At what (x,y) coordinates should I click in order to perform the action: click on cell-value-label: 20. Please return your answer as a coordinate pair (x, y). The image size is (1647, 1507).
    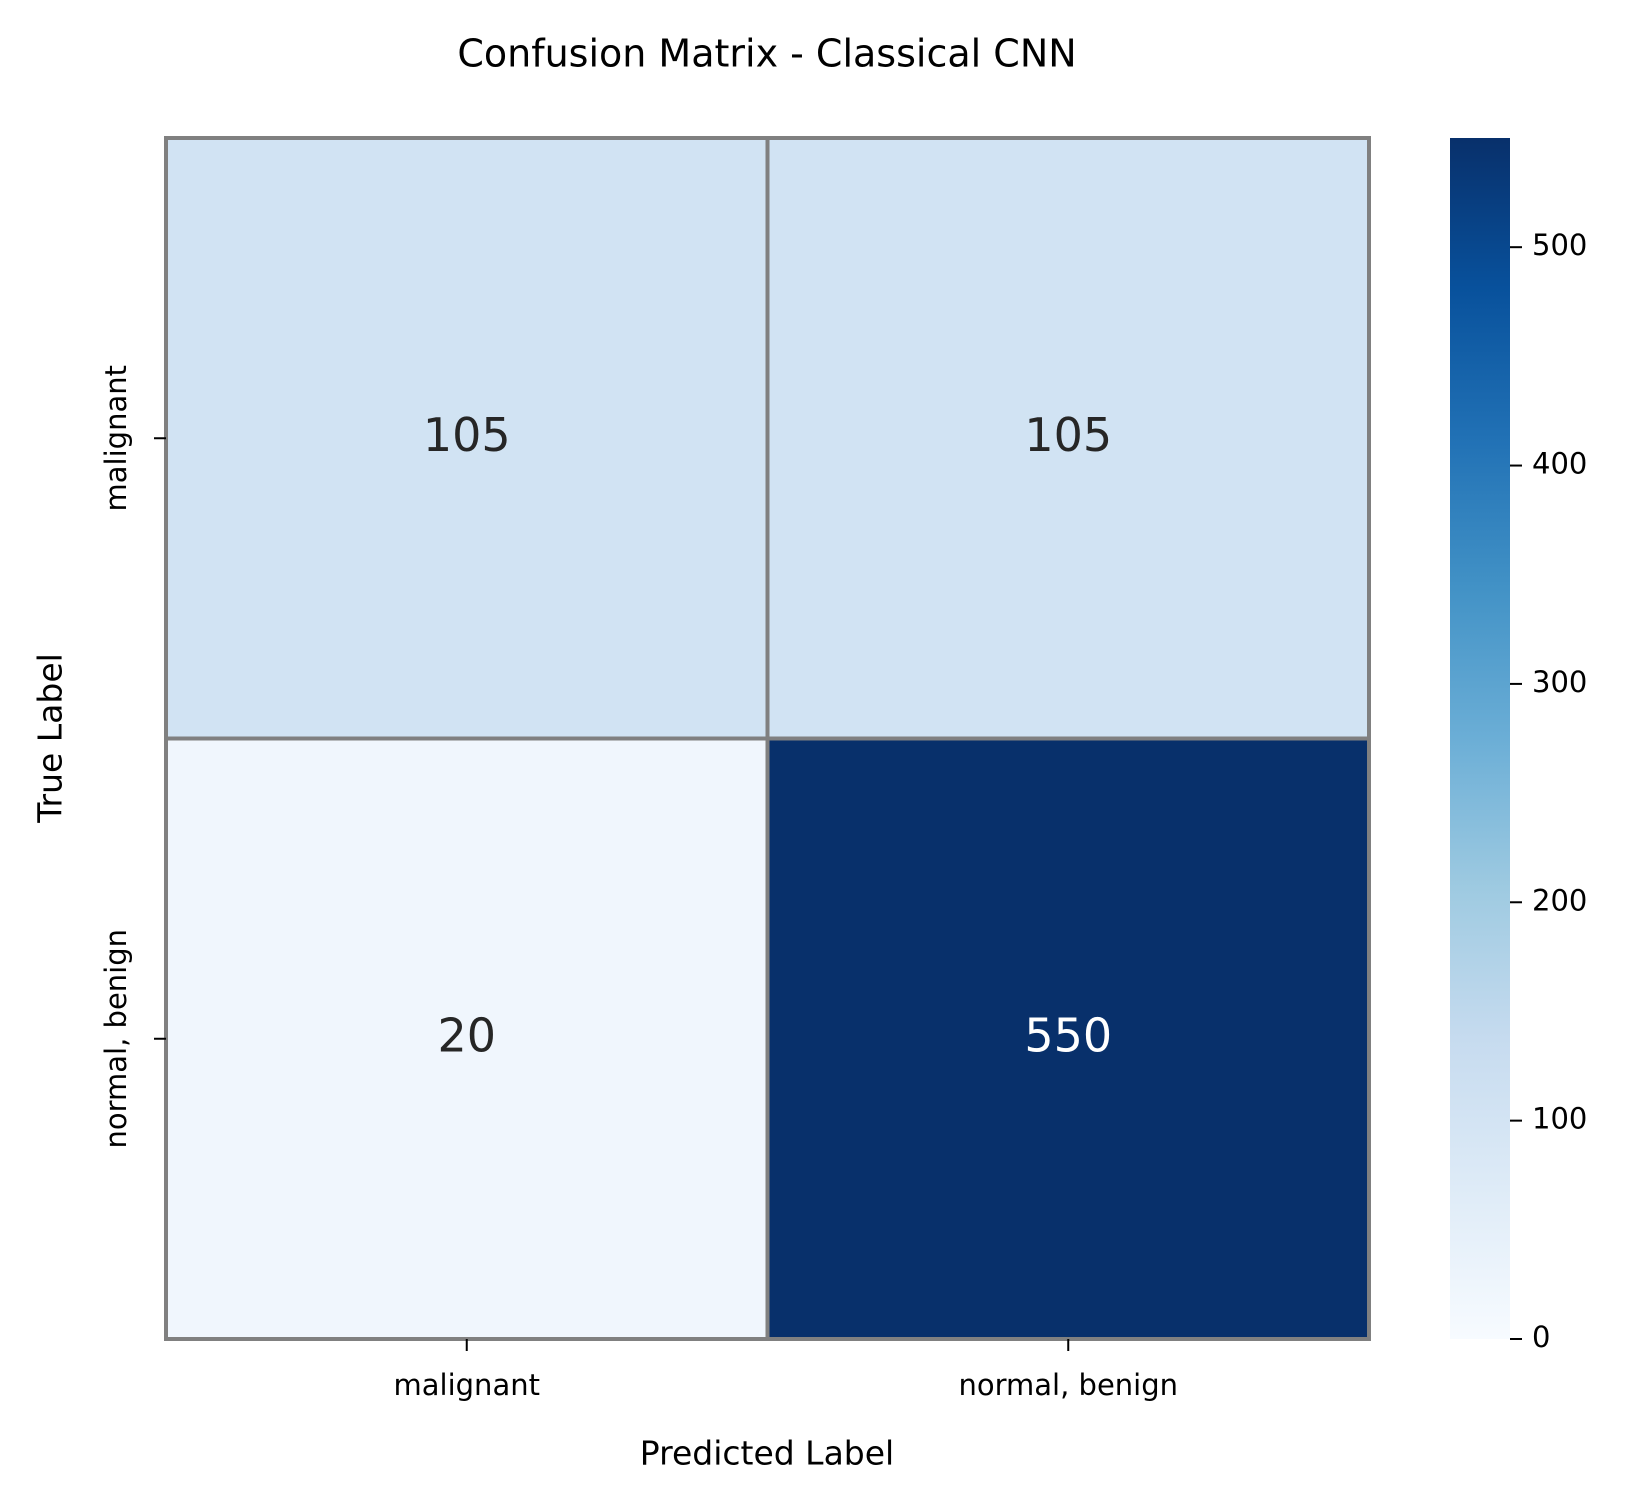
    Looking at the image, I should click on (466, 1035).